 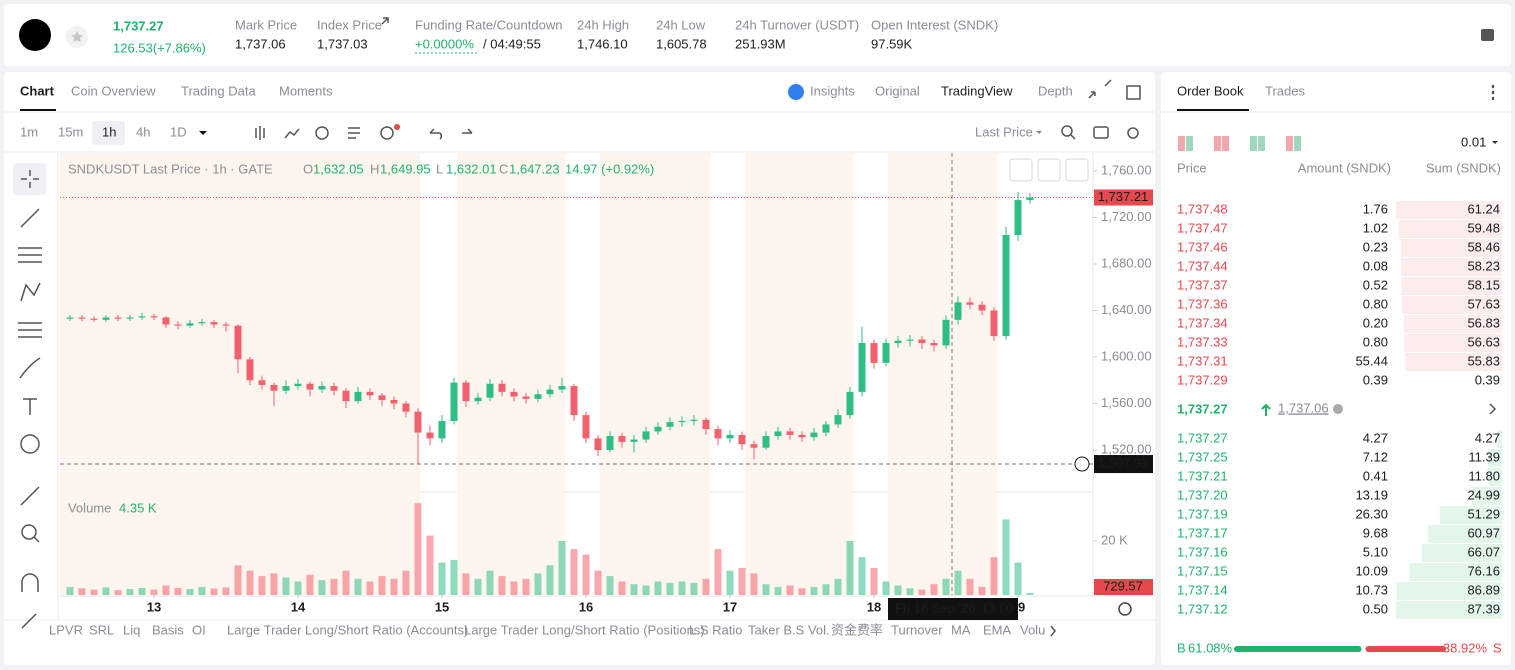 What do you see at coordinates (218, 90) in the screenshot?
I see `tab: Trading Data` at bounding box center [218, 90].